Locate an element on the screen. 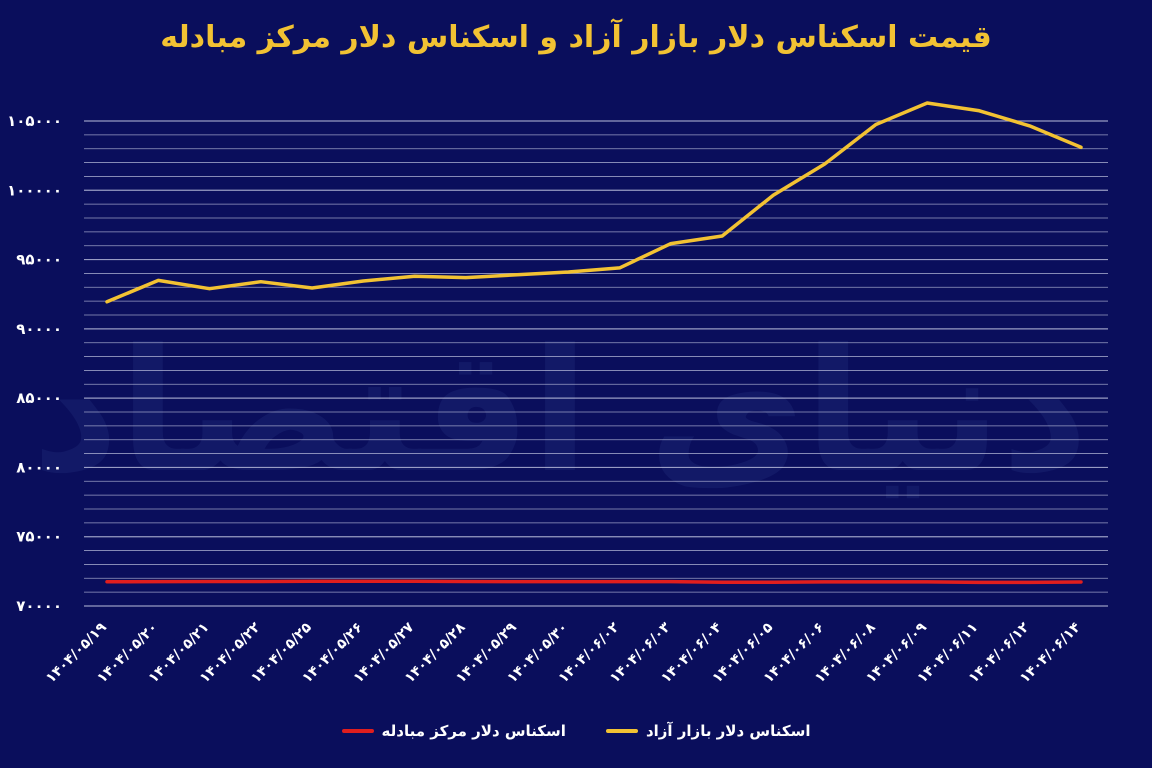  y-tick-label: ۸۵۰۰۰ is located at coordinates (39, 398).